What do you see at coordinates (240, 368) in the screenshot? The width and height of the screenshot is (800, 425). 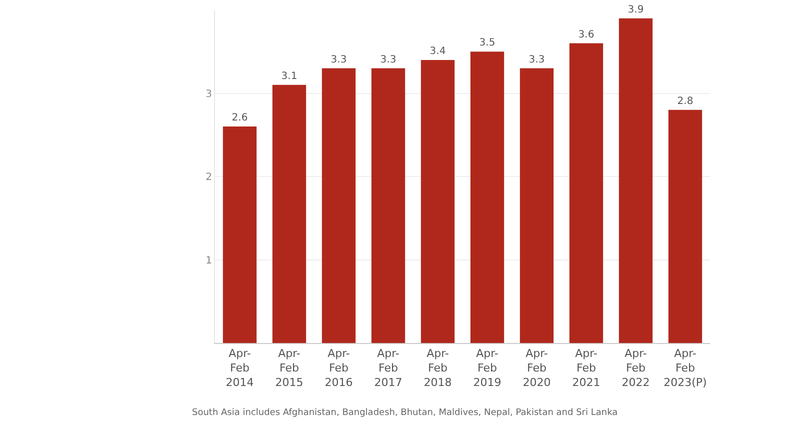 I see `x-tick-label: Apr- Feb 2014` at bounding box center [240, 368].